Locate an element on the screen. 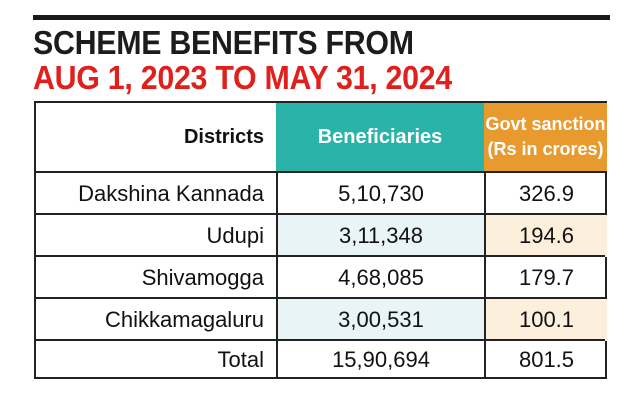  table-total-row: Total 15,90,694 801.5 is located at coordinates (320, 359).